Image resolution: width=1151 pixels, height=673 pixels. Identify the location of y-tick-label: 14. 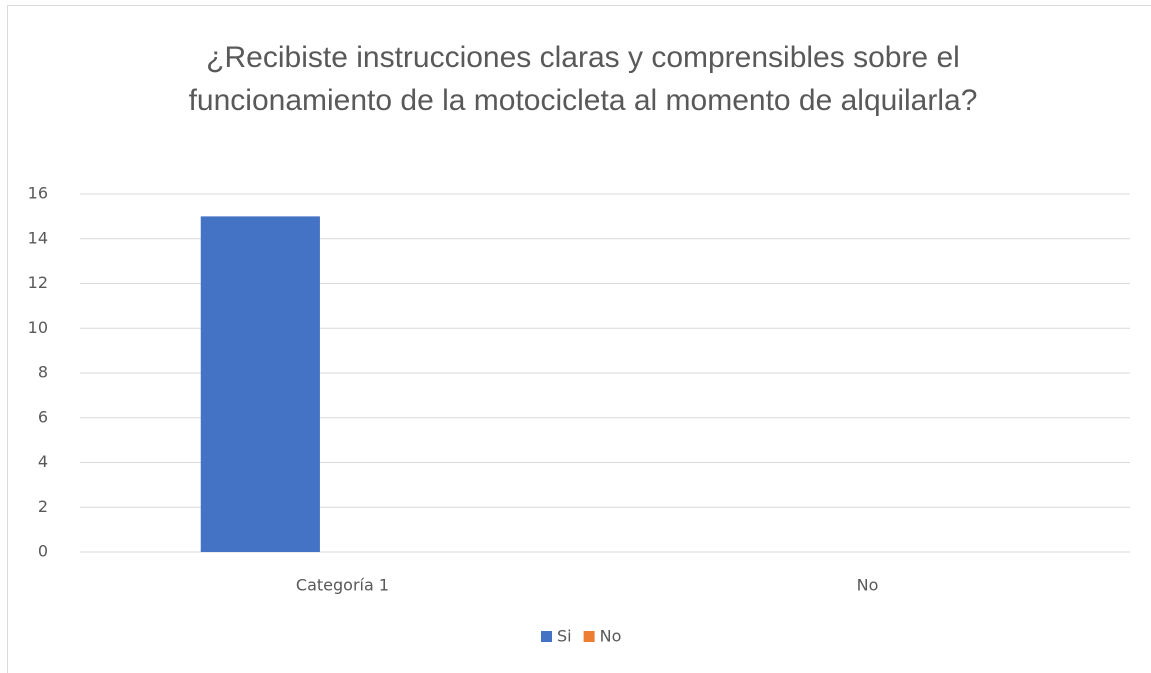
(38, 237).